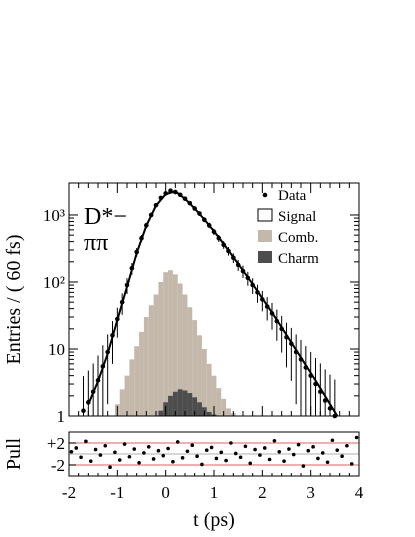 Image resolution: width=415 pixels, height=537 pixels. Describe the element at coordinates (265, 215) in the screenshot. I see `legend-swatch` at that location.